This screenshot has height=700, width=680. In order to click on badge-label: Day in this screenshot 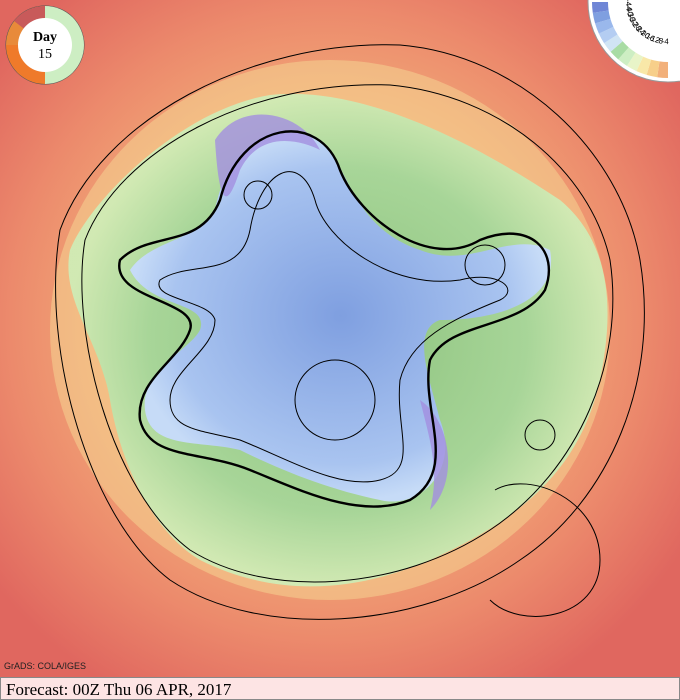, I will do `click(45, 37)`.